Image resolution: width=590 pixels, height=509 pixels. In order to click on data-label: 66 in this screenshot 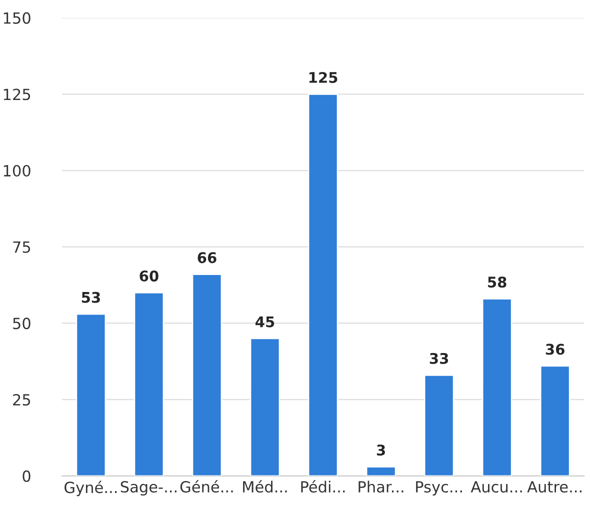, I will do `click(207, 258)`.